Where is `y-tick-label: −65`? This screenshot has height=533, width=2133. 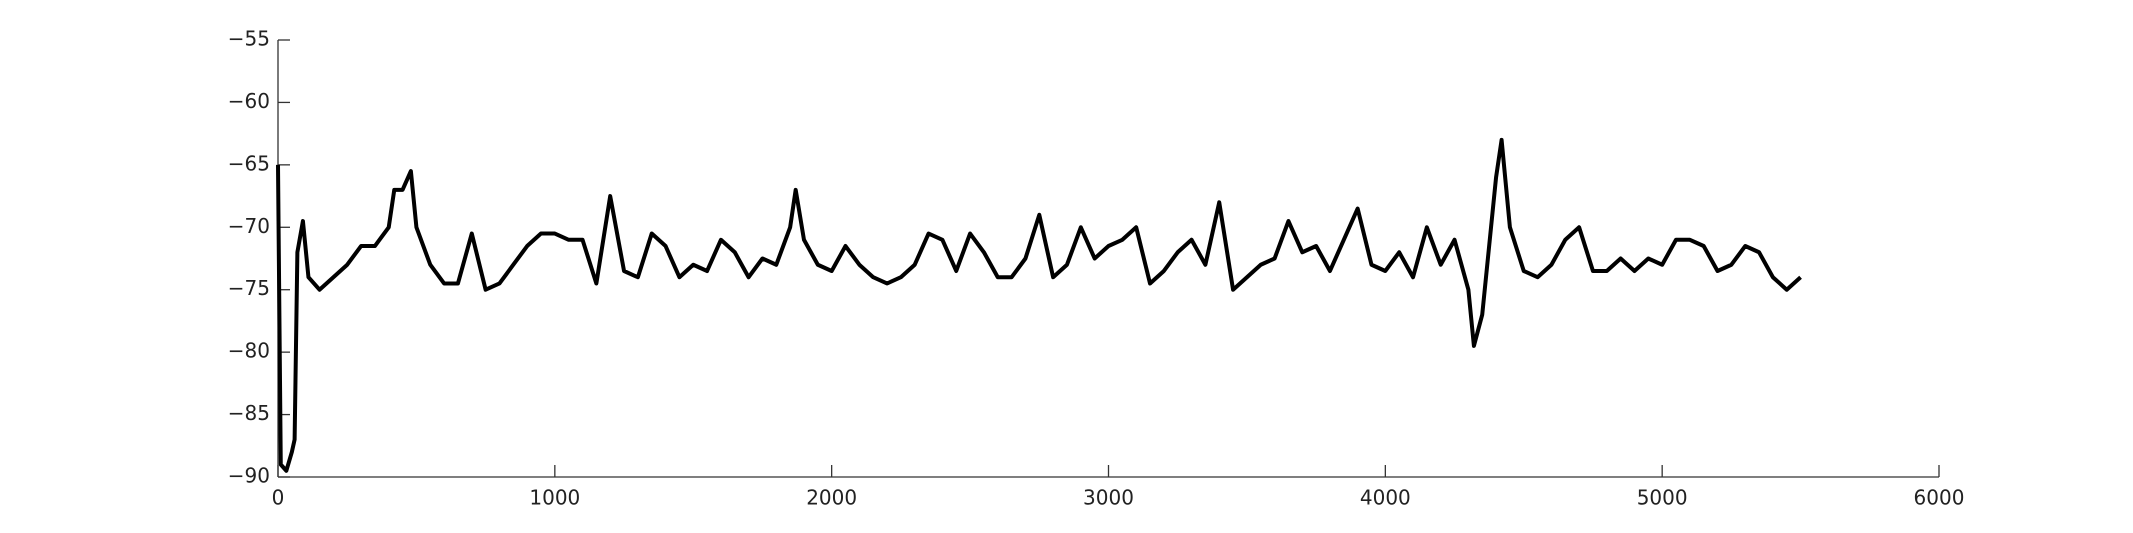 y-tick-label: −65 is located at coordinates (249, 163).